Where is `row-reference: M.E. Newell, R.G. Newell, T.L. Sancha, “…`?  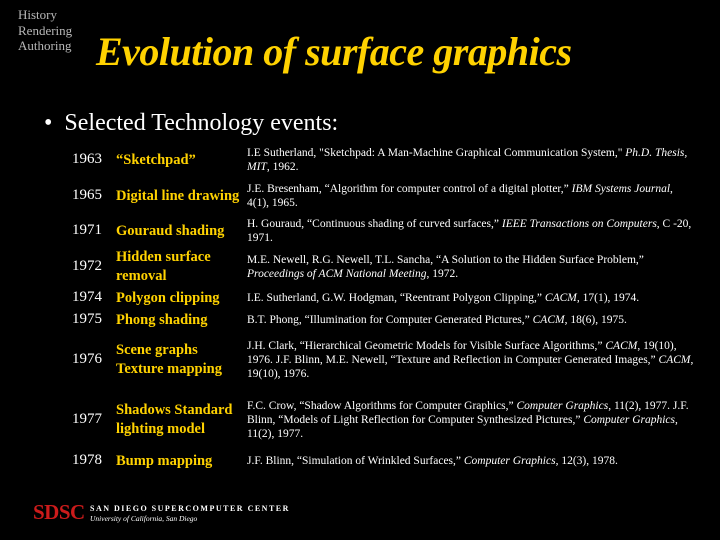 row-reference: M.E. Newell, R.G. Newell, T.L. Sancha, “… is located at coordinates (472, 267).